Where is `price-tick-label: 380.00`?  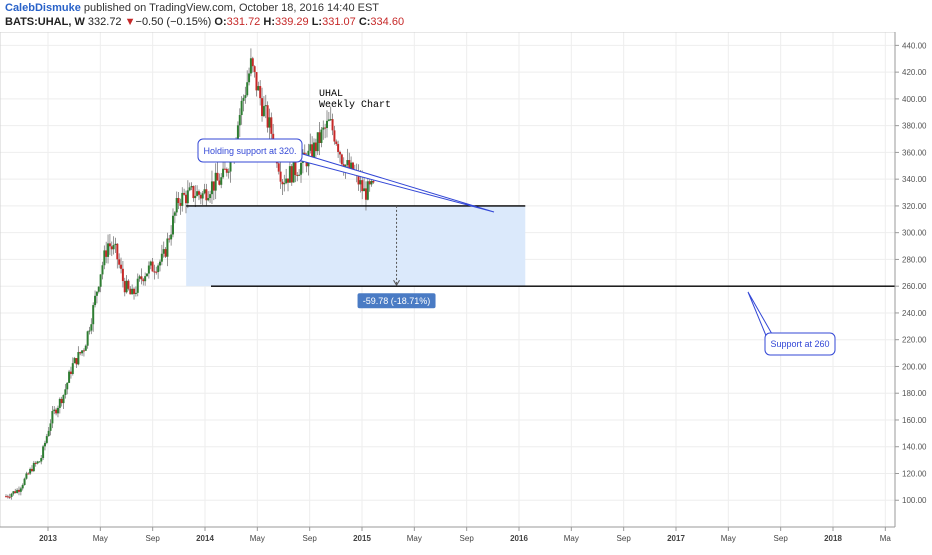
price-tick-label: 380.00 is located at coordinates (914, 126).